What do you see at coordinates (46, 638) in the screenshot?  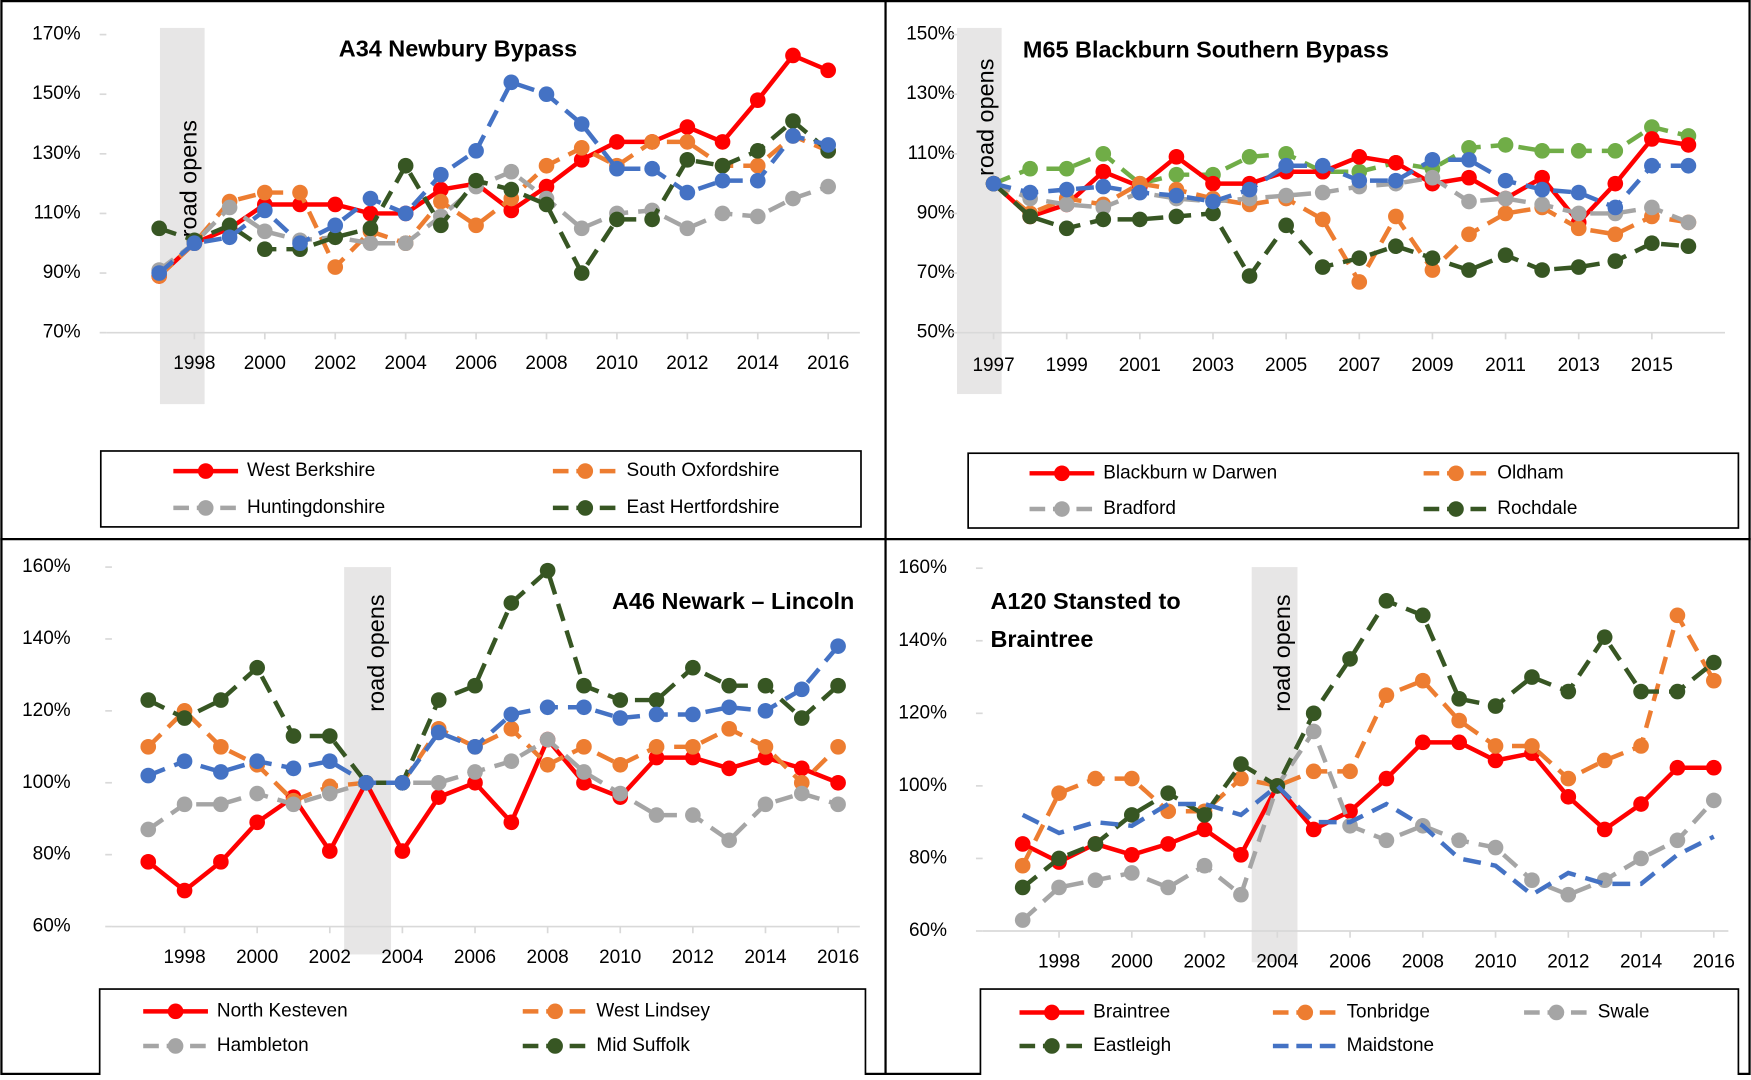 I see `y-tick-label: 140%` at bounding box center [46, 638].